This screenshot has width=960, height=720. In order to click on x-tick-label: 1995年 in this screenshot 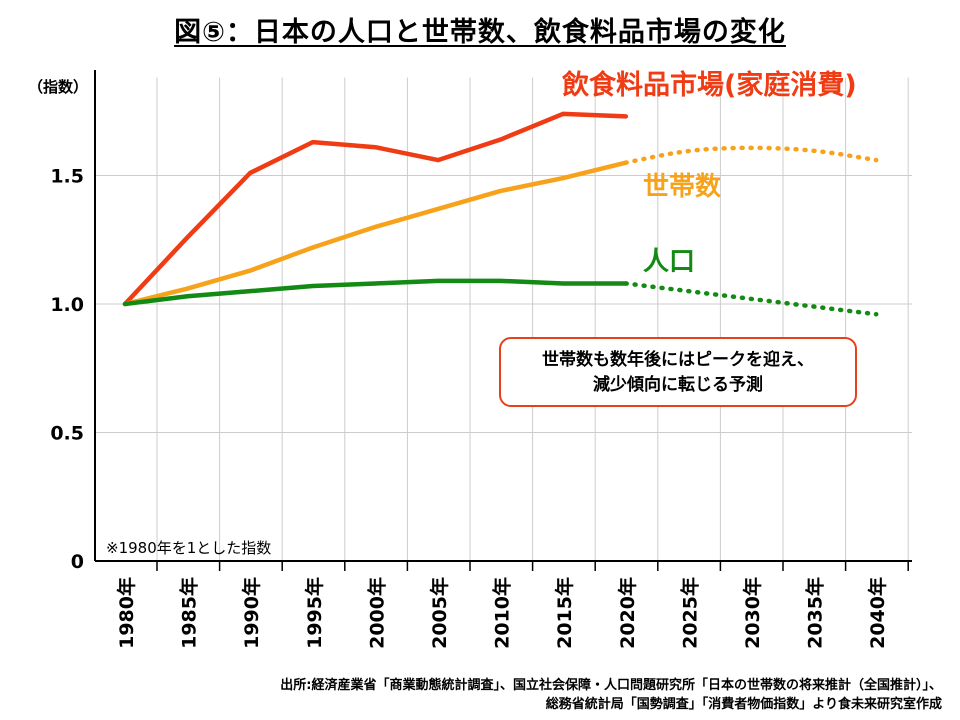, I will do `click(314, 613)`.